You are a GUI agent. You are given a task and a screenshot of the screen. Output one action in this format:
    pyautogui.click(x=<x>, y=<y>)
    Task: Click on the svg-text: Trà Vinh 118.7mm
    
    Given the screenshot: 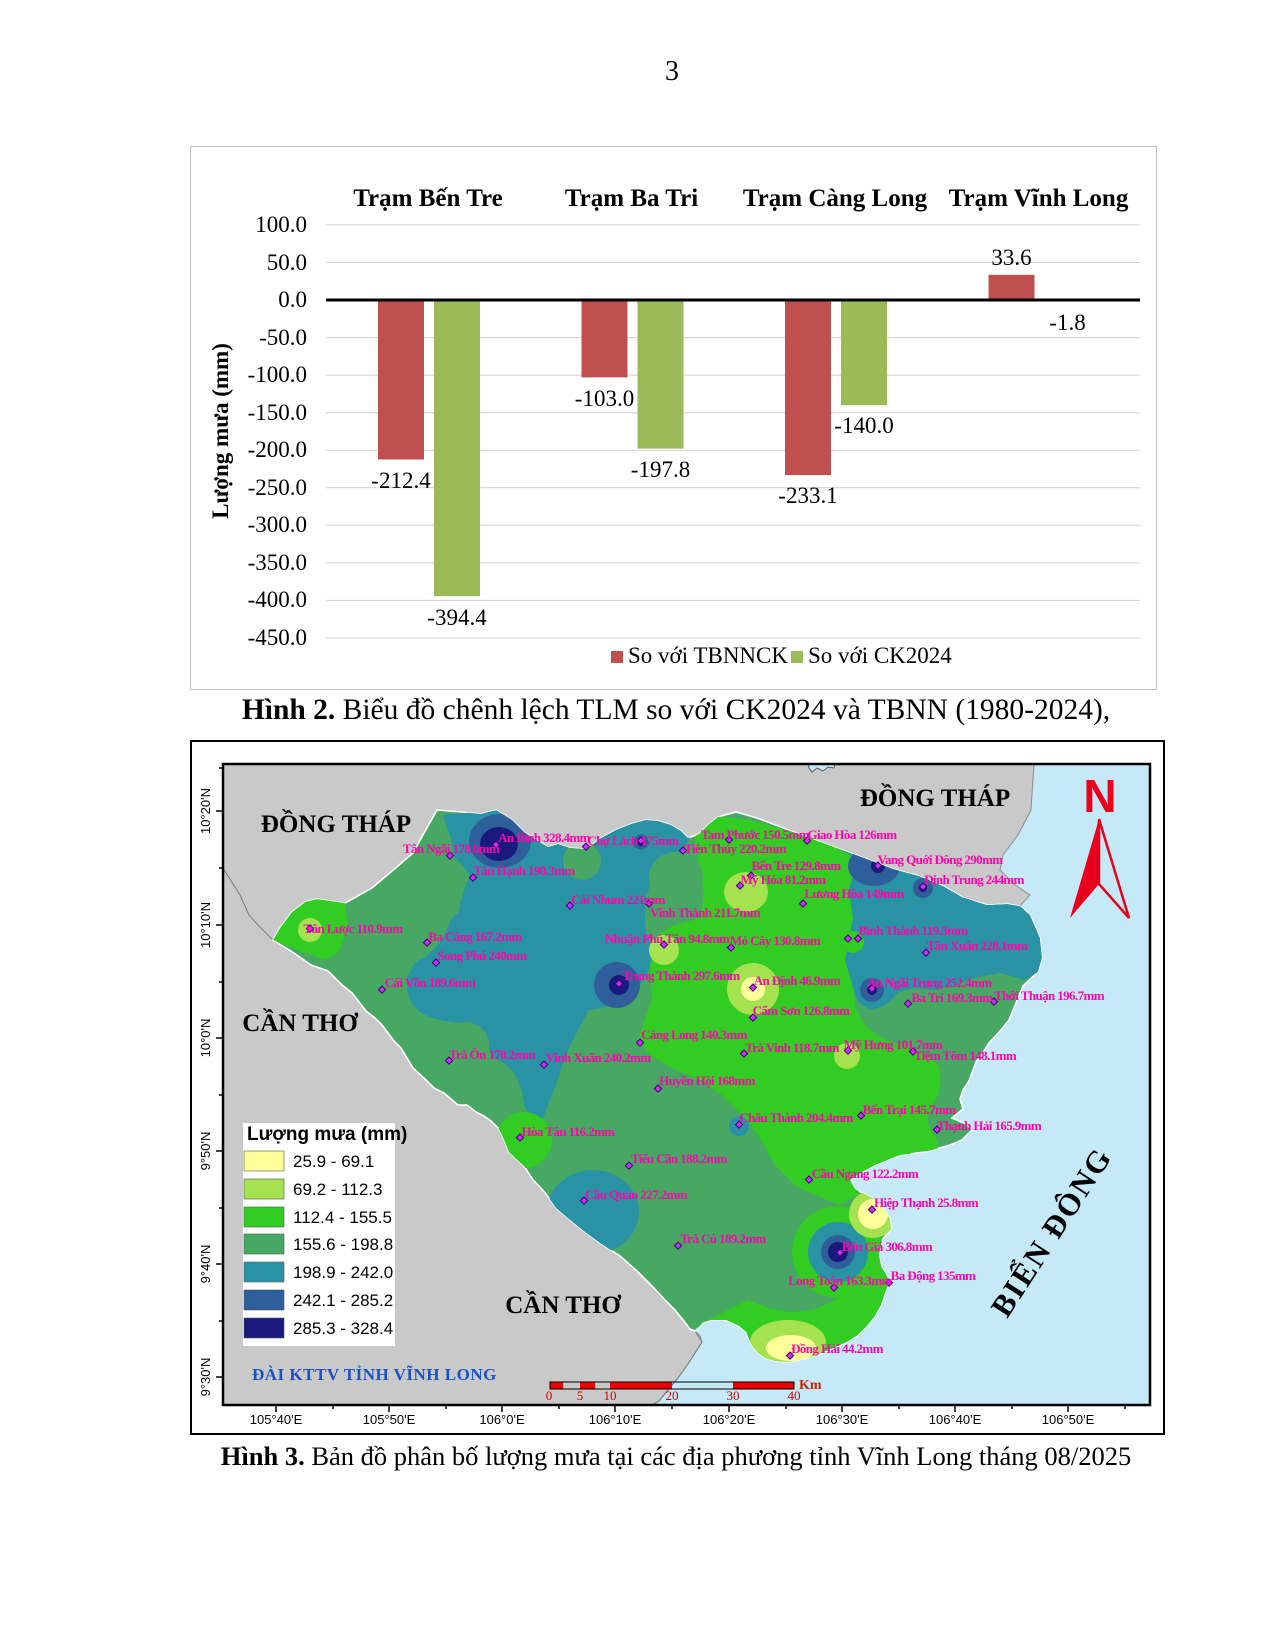 What is the action you would take?
    pyautogui.click(x=792, y=1047)
    